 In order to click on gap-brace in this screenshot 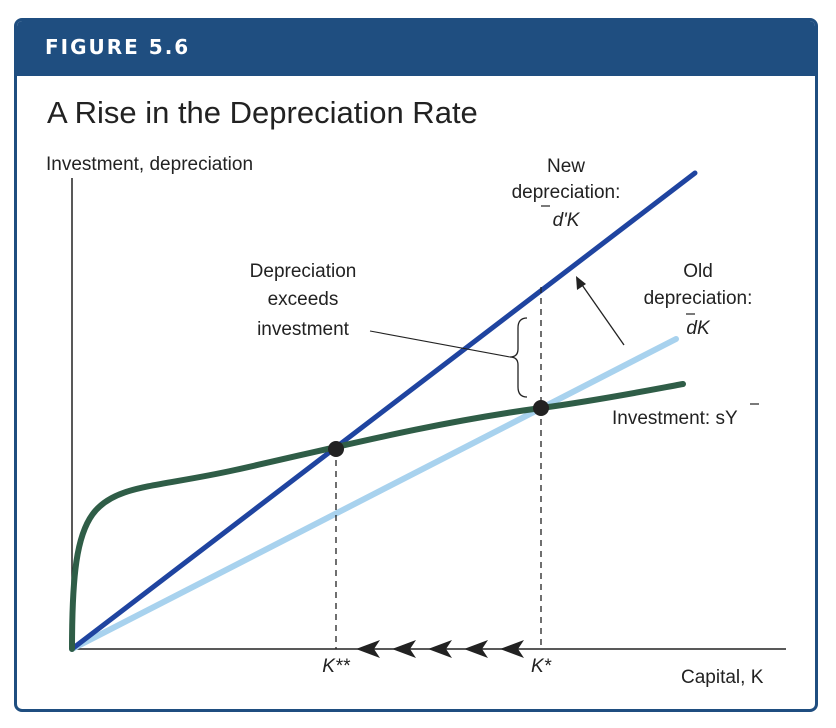, I will do `click(518, 357)`.